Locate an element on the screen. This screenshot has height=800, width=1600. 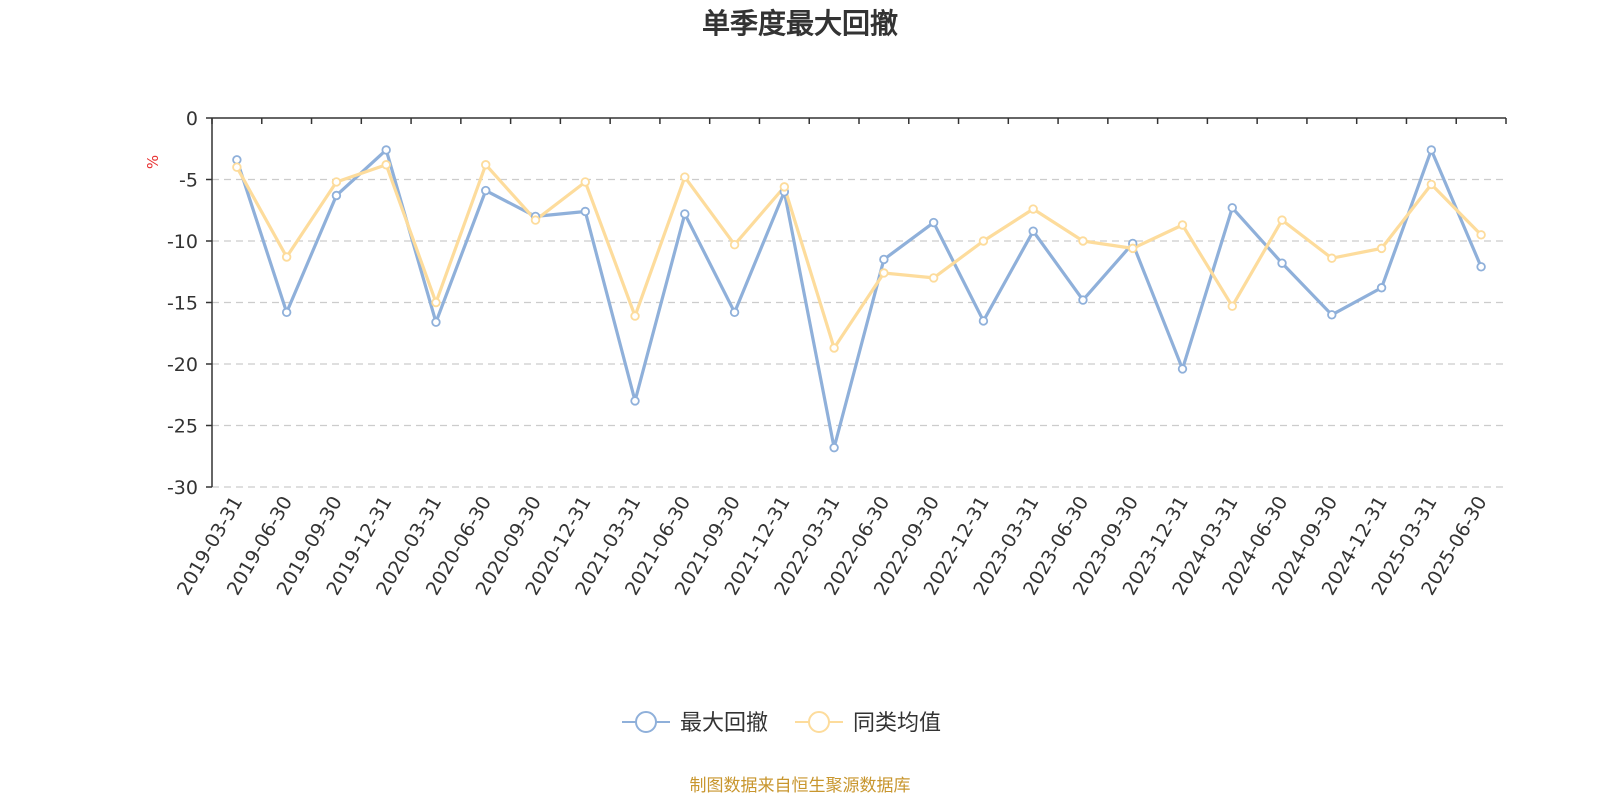
source-note: 制图数据来自恒生聚源数据库 is located at coordinates (800, 786).